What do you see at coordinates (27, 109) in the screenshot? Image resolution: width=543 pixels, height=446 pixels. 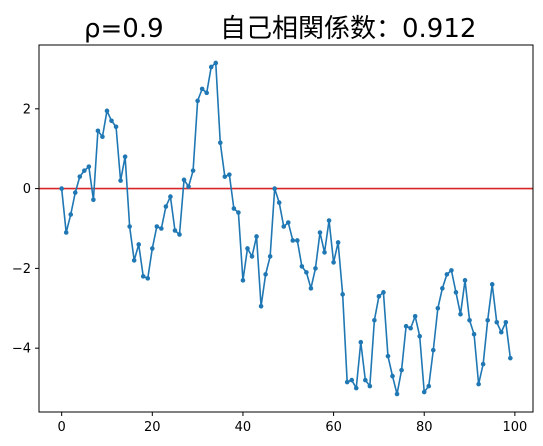 I see `y-tick-label: 2` at bounding box center [27, 109].